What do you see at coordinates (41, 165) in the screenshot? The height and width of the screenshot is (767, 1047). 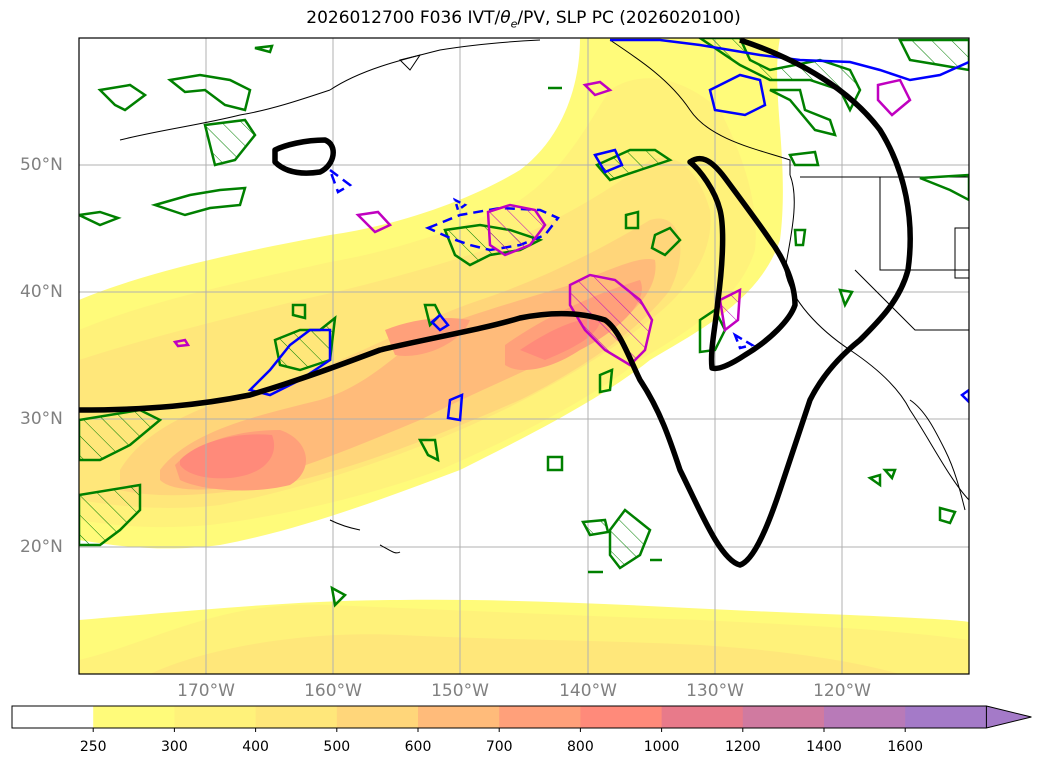 I see `lat-label-50n: 50°N` at bounding box center [41, 165].